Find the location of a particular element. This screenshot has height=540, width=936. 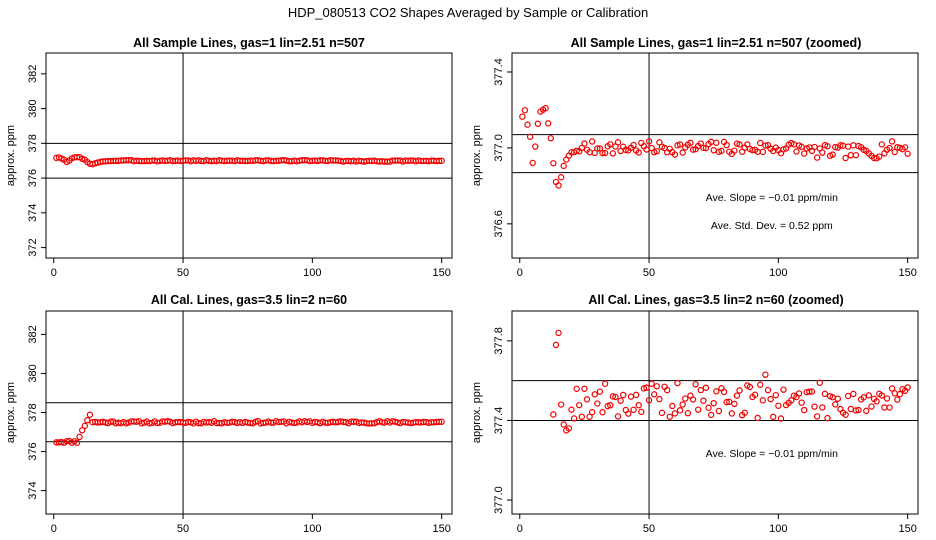

y-tick-label: 377.4 is located at coordinates (499, 72).